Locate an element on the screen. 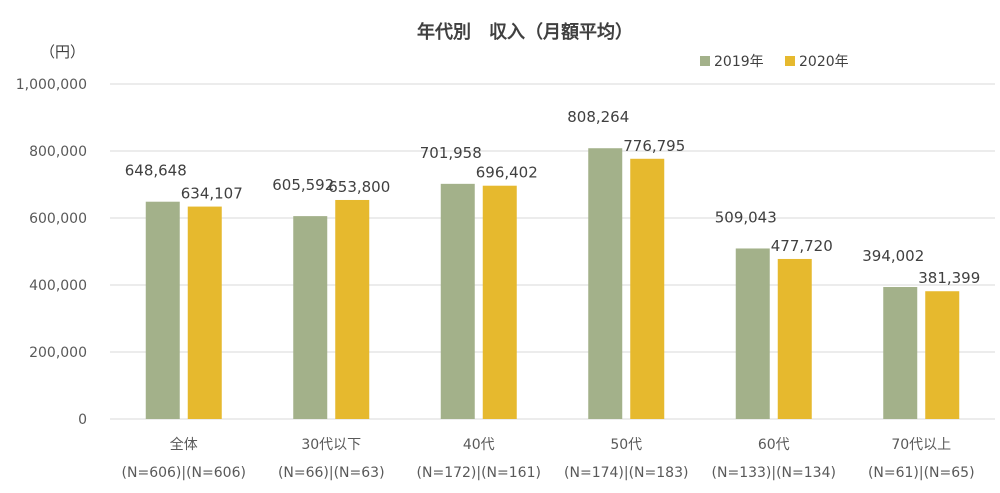 This screenshot has width=1000, height=493. y-tick-label: 1,000,000 is located at coordinates (51, 85).